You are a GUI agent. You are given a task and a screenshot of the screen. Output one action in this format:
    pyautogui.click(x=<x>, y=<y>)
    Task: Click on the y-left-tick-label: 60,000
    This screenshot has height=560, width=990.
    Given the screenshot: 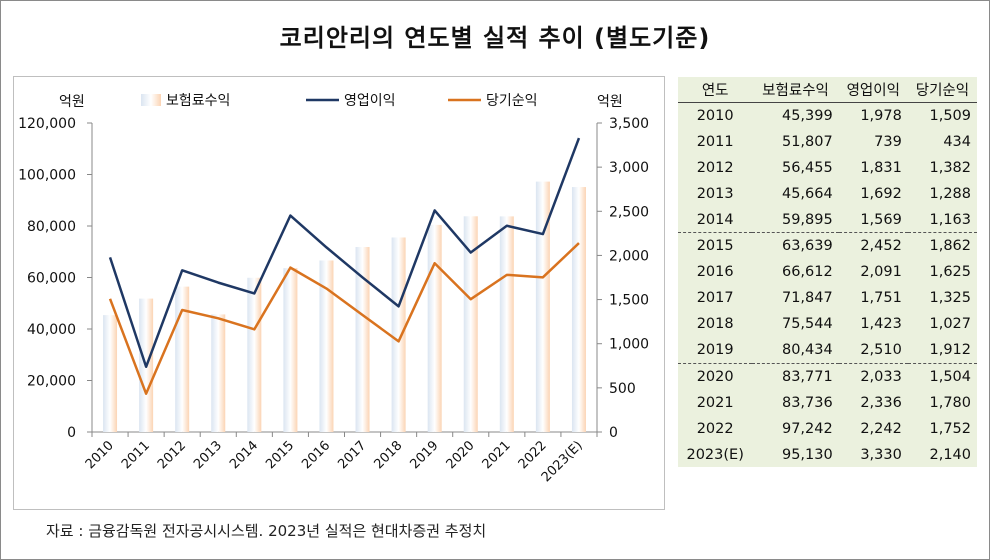 What is the action you would take?
    pyautogui.click(x=51, y=279)
    